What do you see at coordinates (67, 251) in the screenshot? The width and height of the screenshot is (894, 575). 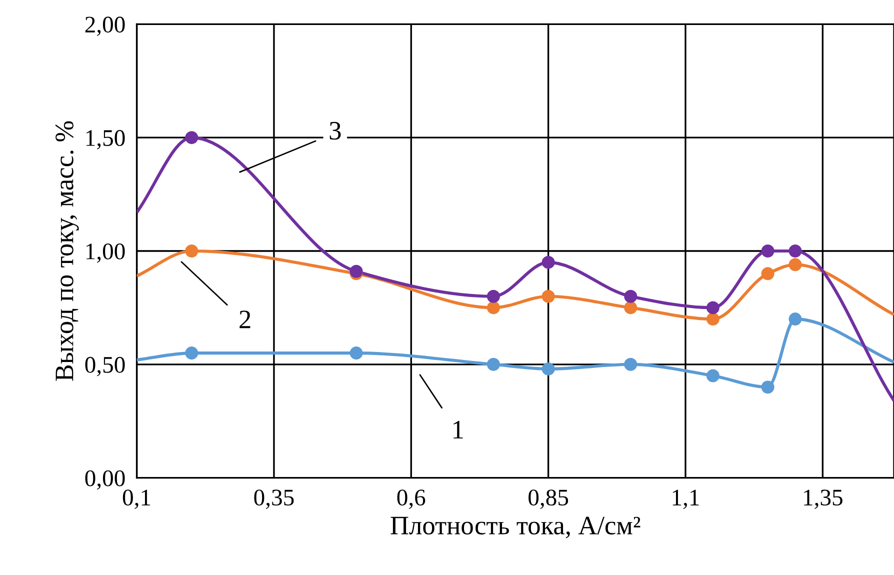 I see `y-axis-title: Выход по току, масс. %` at bounding box center [67, 251].